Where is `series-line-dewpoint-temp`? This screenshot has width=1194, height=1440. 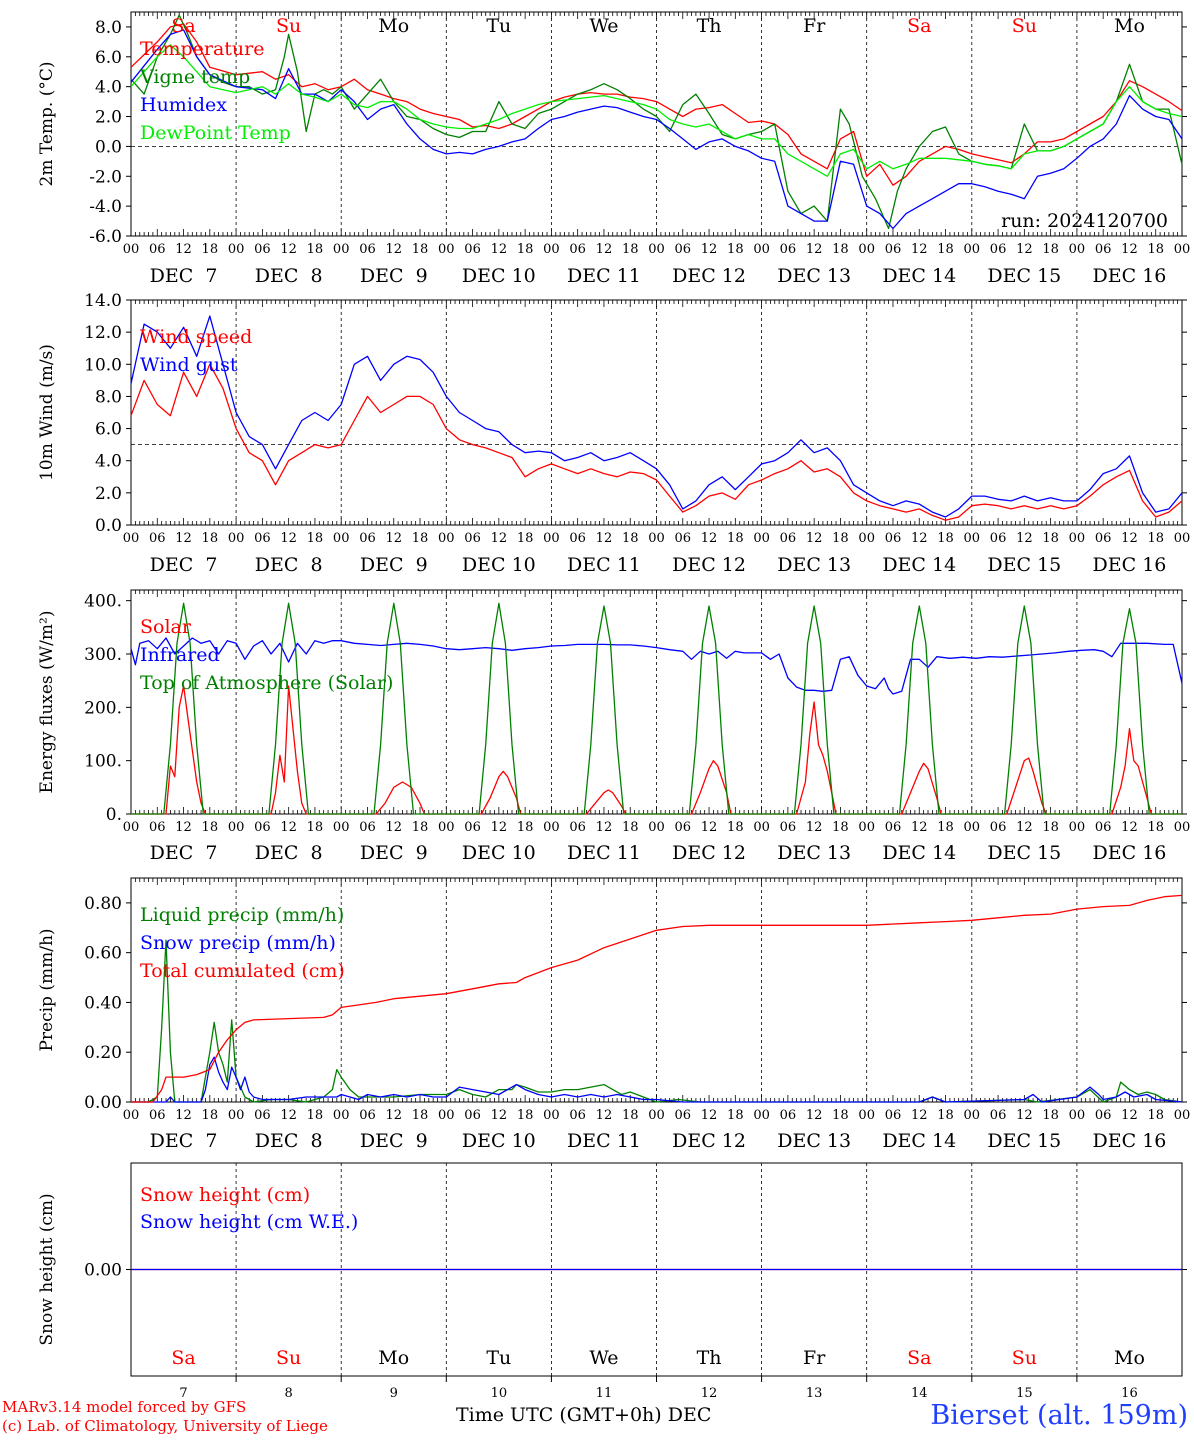
series-line-dewpoint-temp is located at coordinates (656, 110).